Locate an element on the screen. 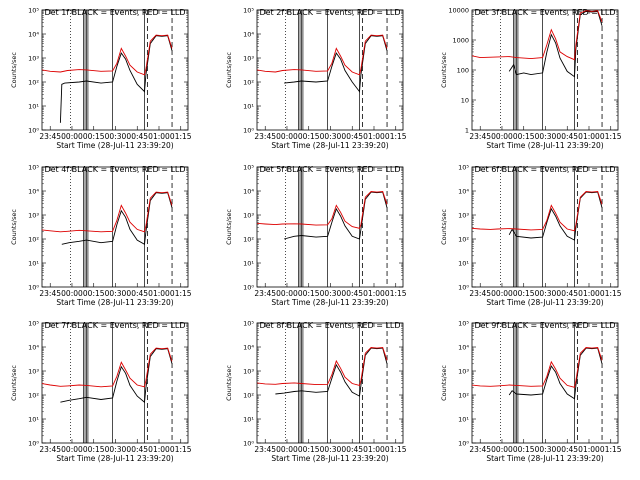 The image size is (640, 480). panel-title: Det 5f BLACK = Events, RED = LLD is located at coordinates (329, 169).